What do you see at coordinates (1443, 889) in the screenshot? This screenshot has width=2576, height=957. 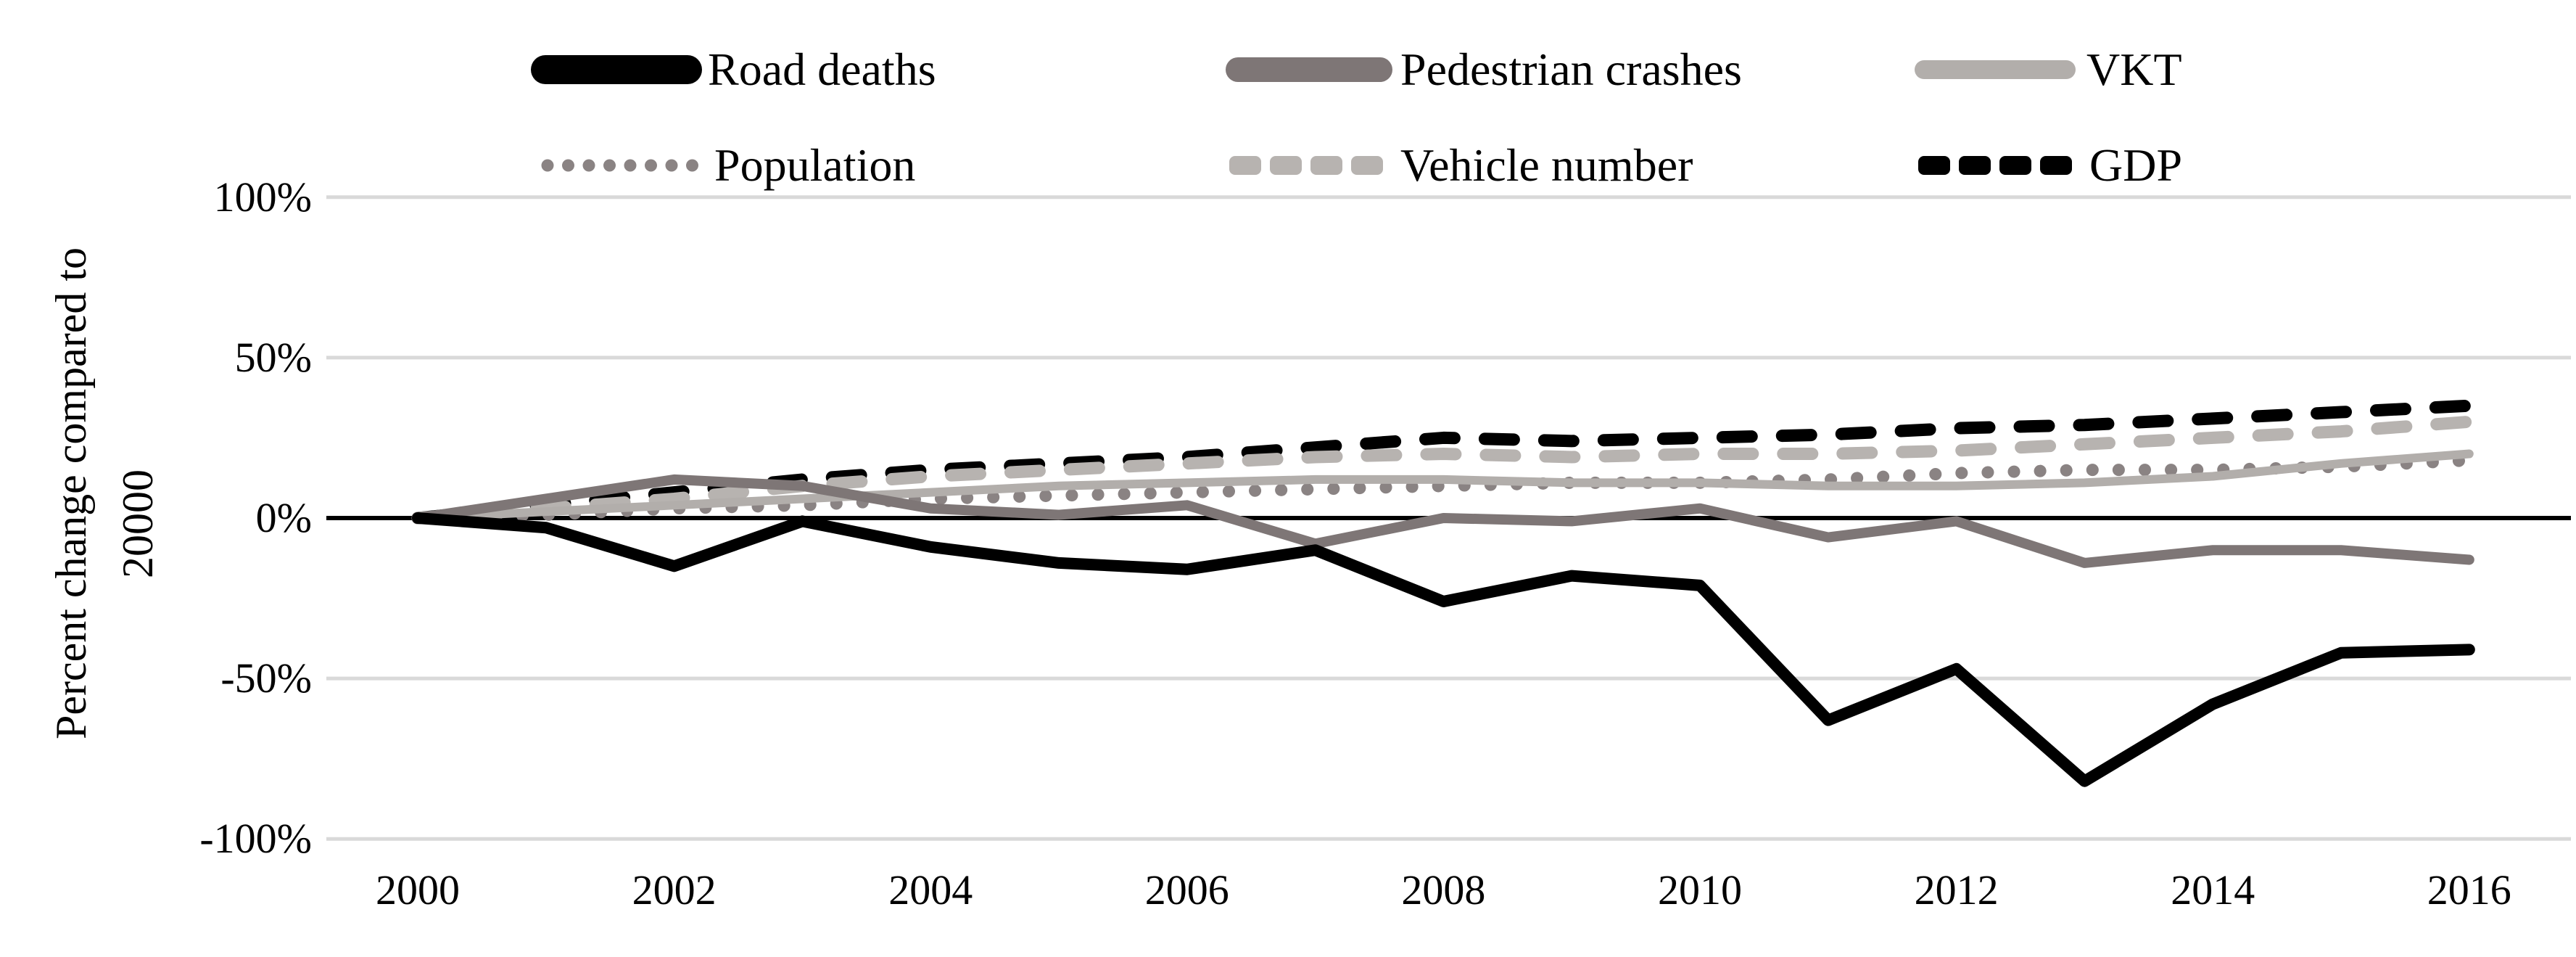 I see `x-tick-label: 2008` at bounding box center [1443, 889].